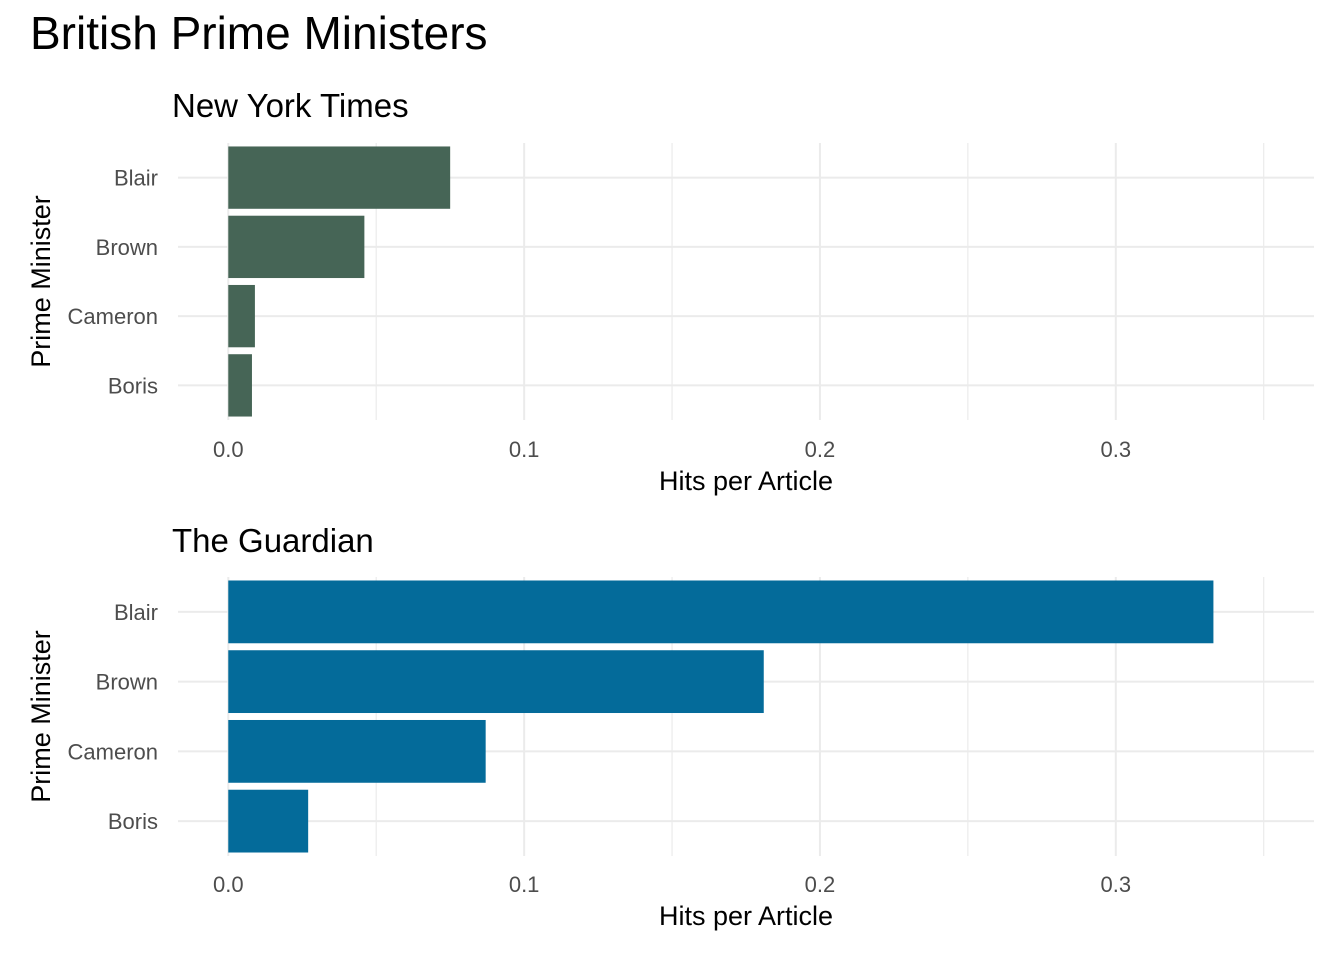 This screenshot has height=960, width=1344. I want to click on nyt-bar-boris, so click(240, 385).